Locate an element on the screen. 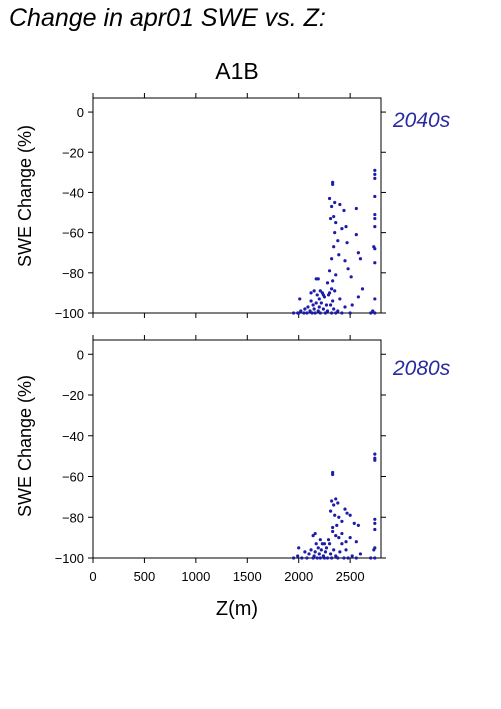 The width and height of the screenshot is (501, 709). y-tick-label: −100 is located at coordinates (69, 558).